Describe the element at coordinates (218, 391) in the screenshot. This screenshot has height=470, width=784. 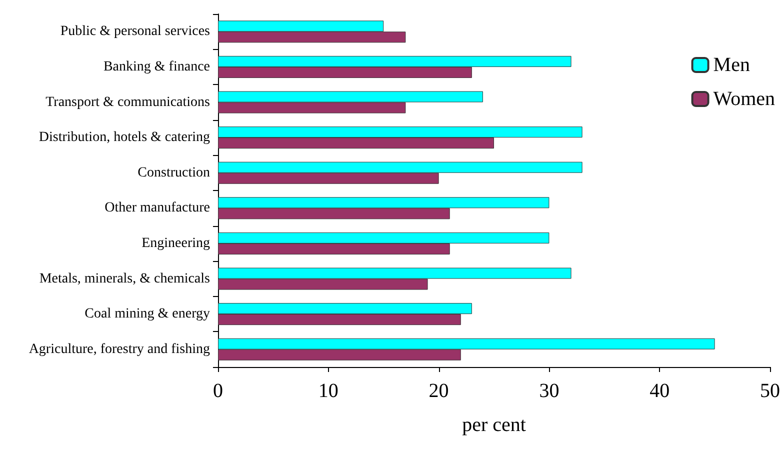
I see `x-tick-label: 0` at that location.